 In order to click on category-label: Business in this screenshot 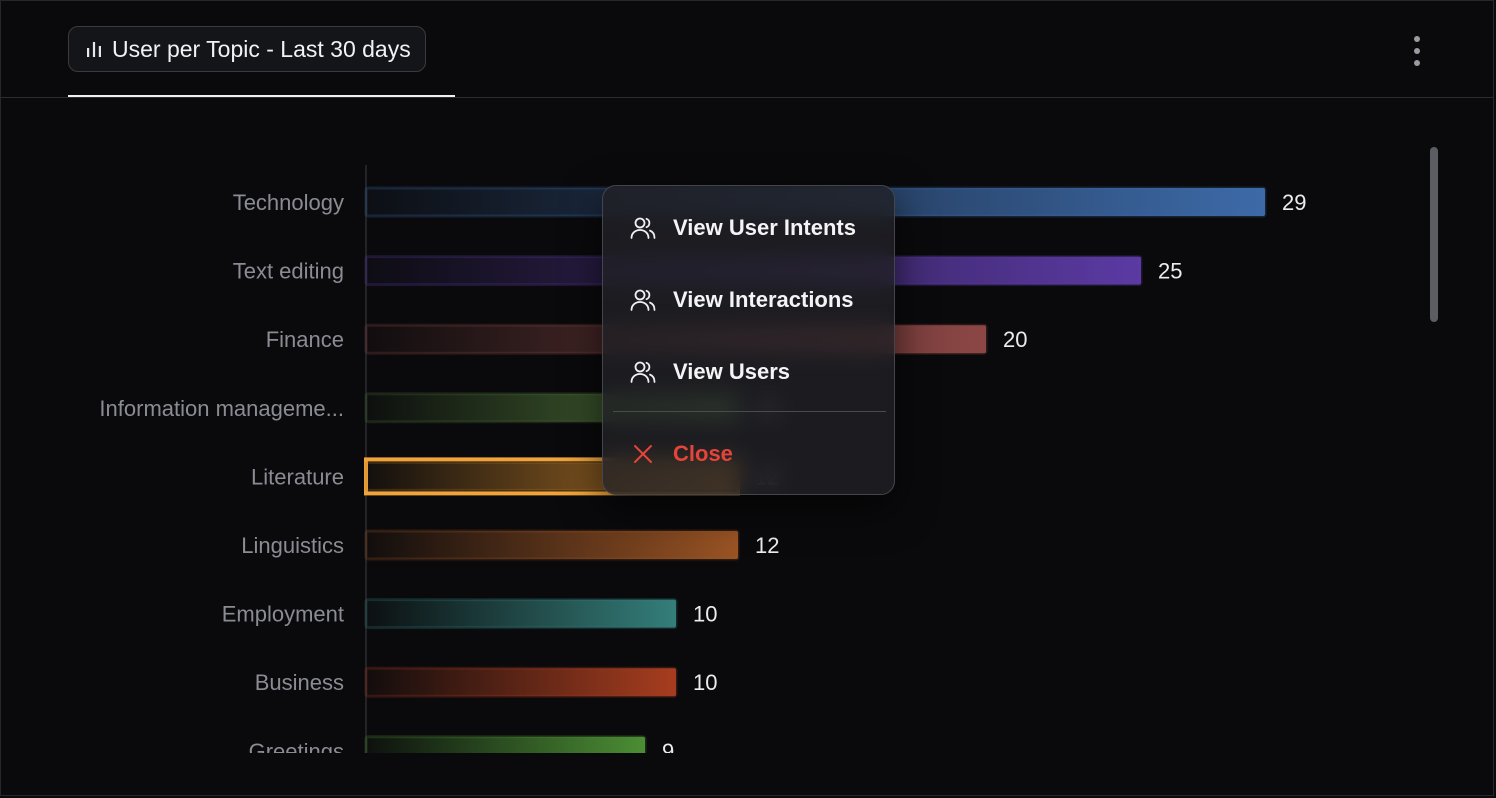, I will do `click(299, 682)`.